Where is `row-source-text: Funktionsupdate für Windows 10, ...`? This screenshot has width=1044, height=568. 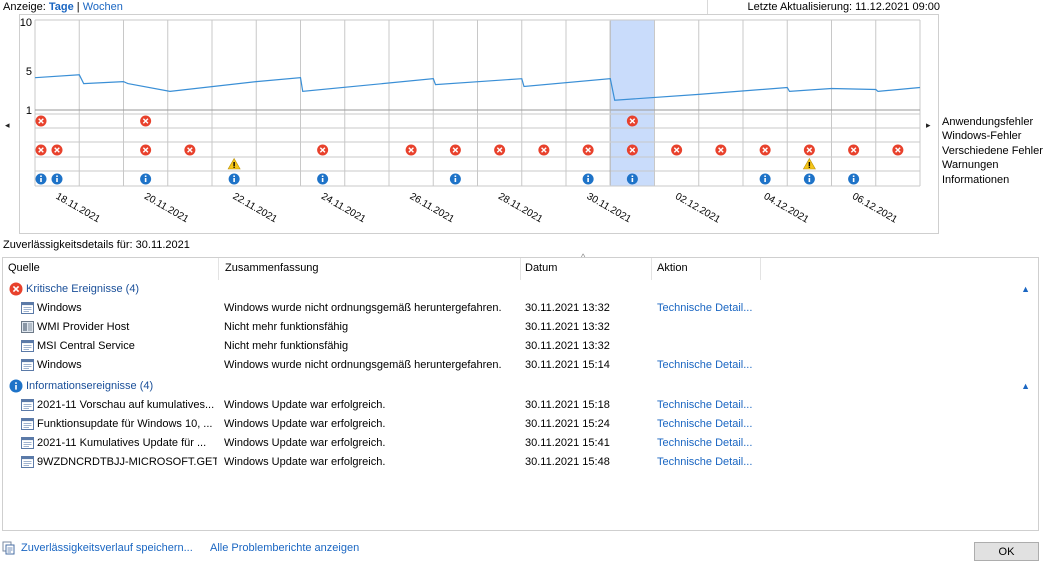
row-source-text: Funktionsupdate für Windows 10, ... is located at coordinates (125, 424).